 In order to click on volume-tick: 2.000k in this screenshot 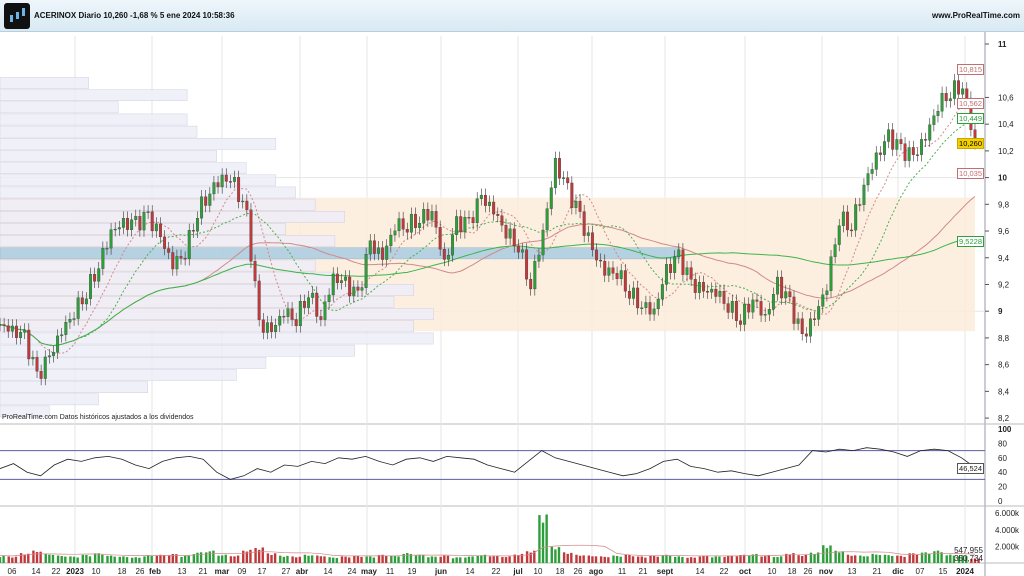, I will do `click(1007, 546)`.